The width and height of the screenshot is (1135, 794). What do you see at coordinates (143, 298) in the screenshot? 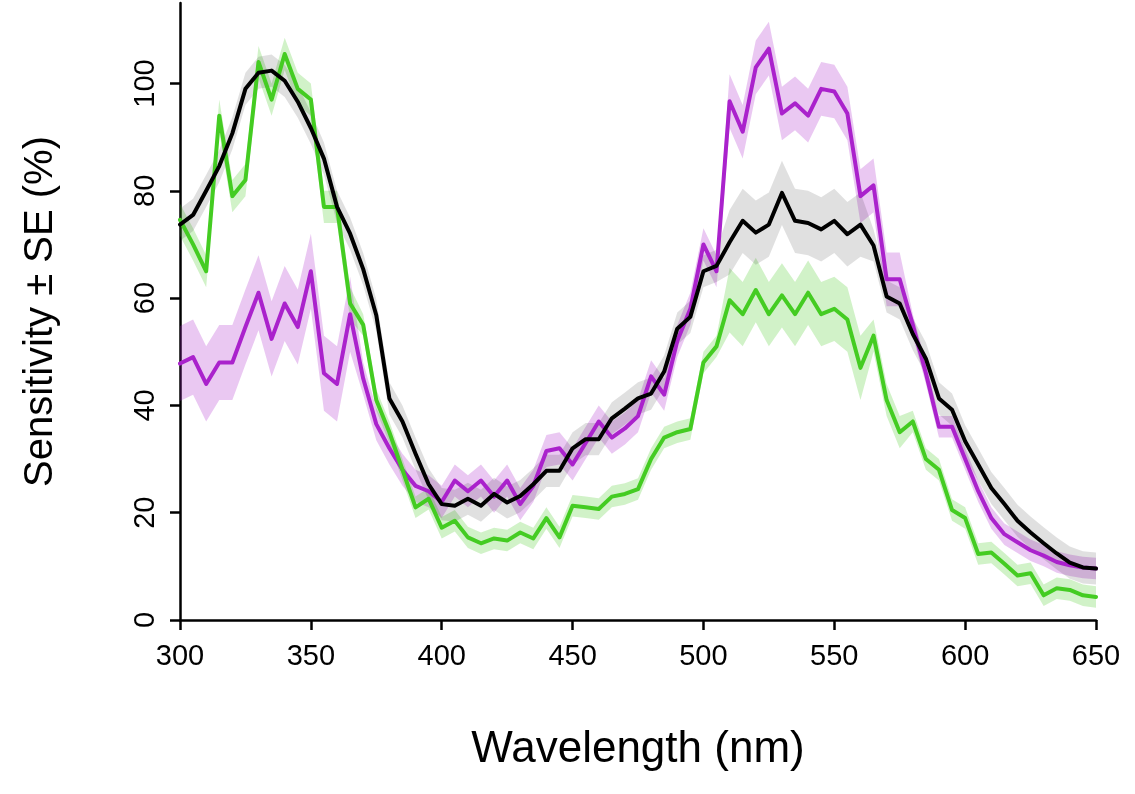
I see `y-tick-label: 60` at bounding box center [143, 298].